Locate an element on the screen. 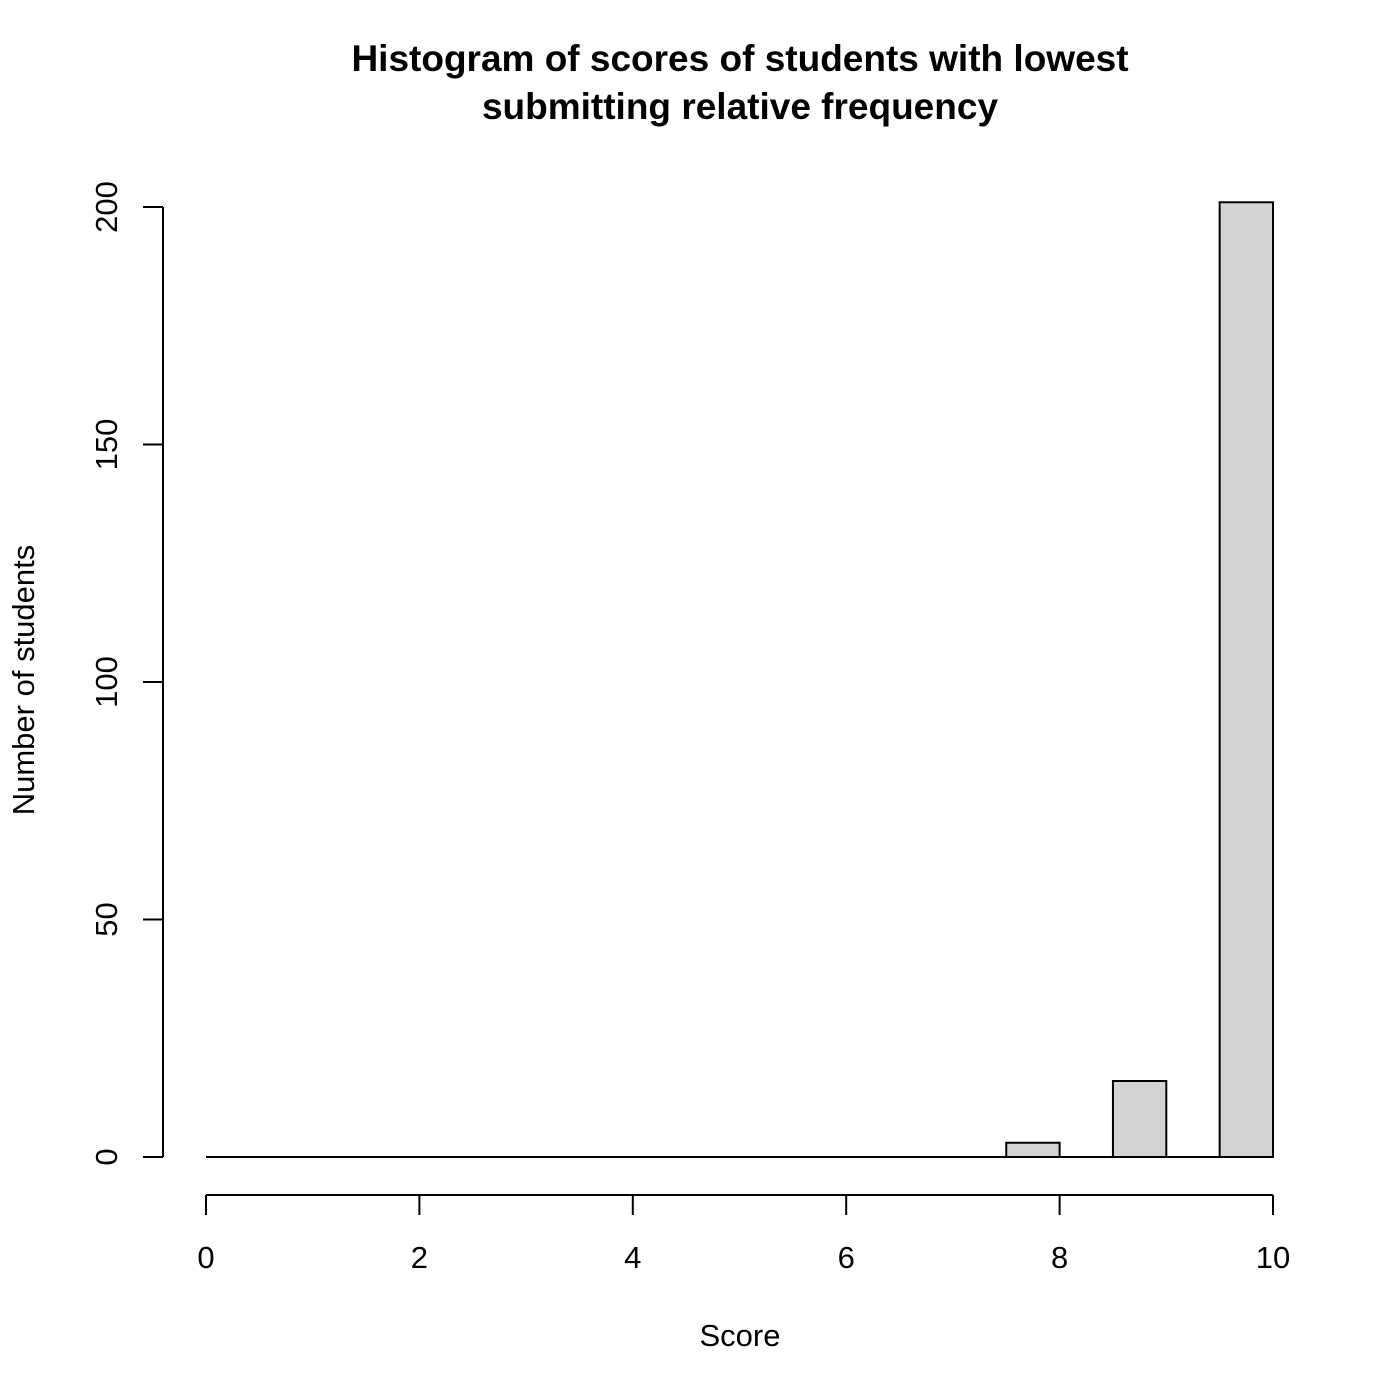 The image size is (1400, 1400). chart-title-line-2: submitting relative frequency is located at coordinates (740, 106).